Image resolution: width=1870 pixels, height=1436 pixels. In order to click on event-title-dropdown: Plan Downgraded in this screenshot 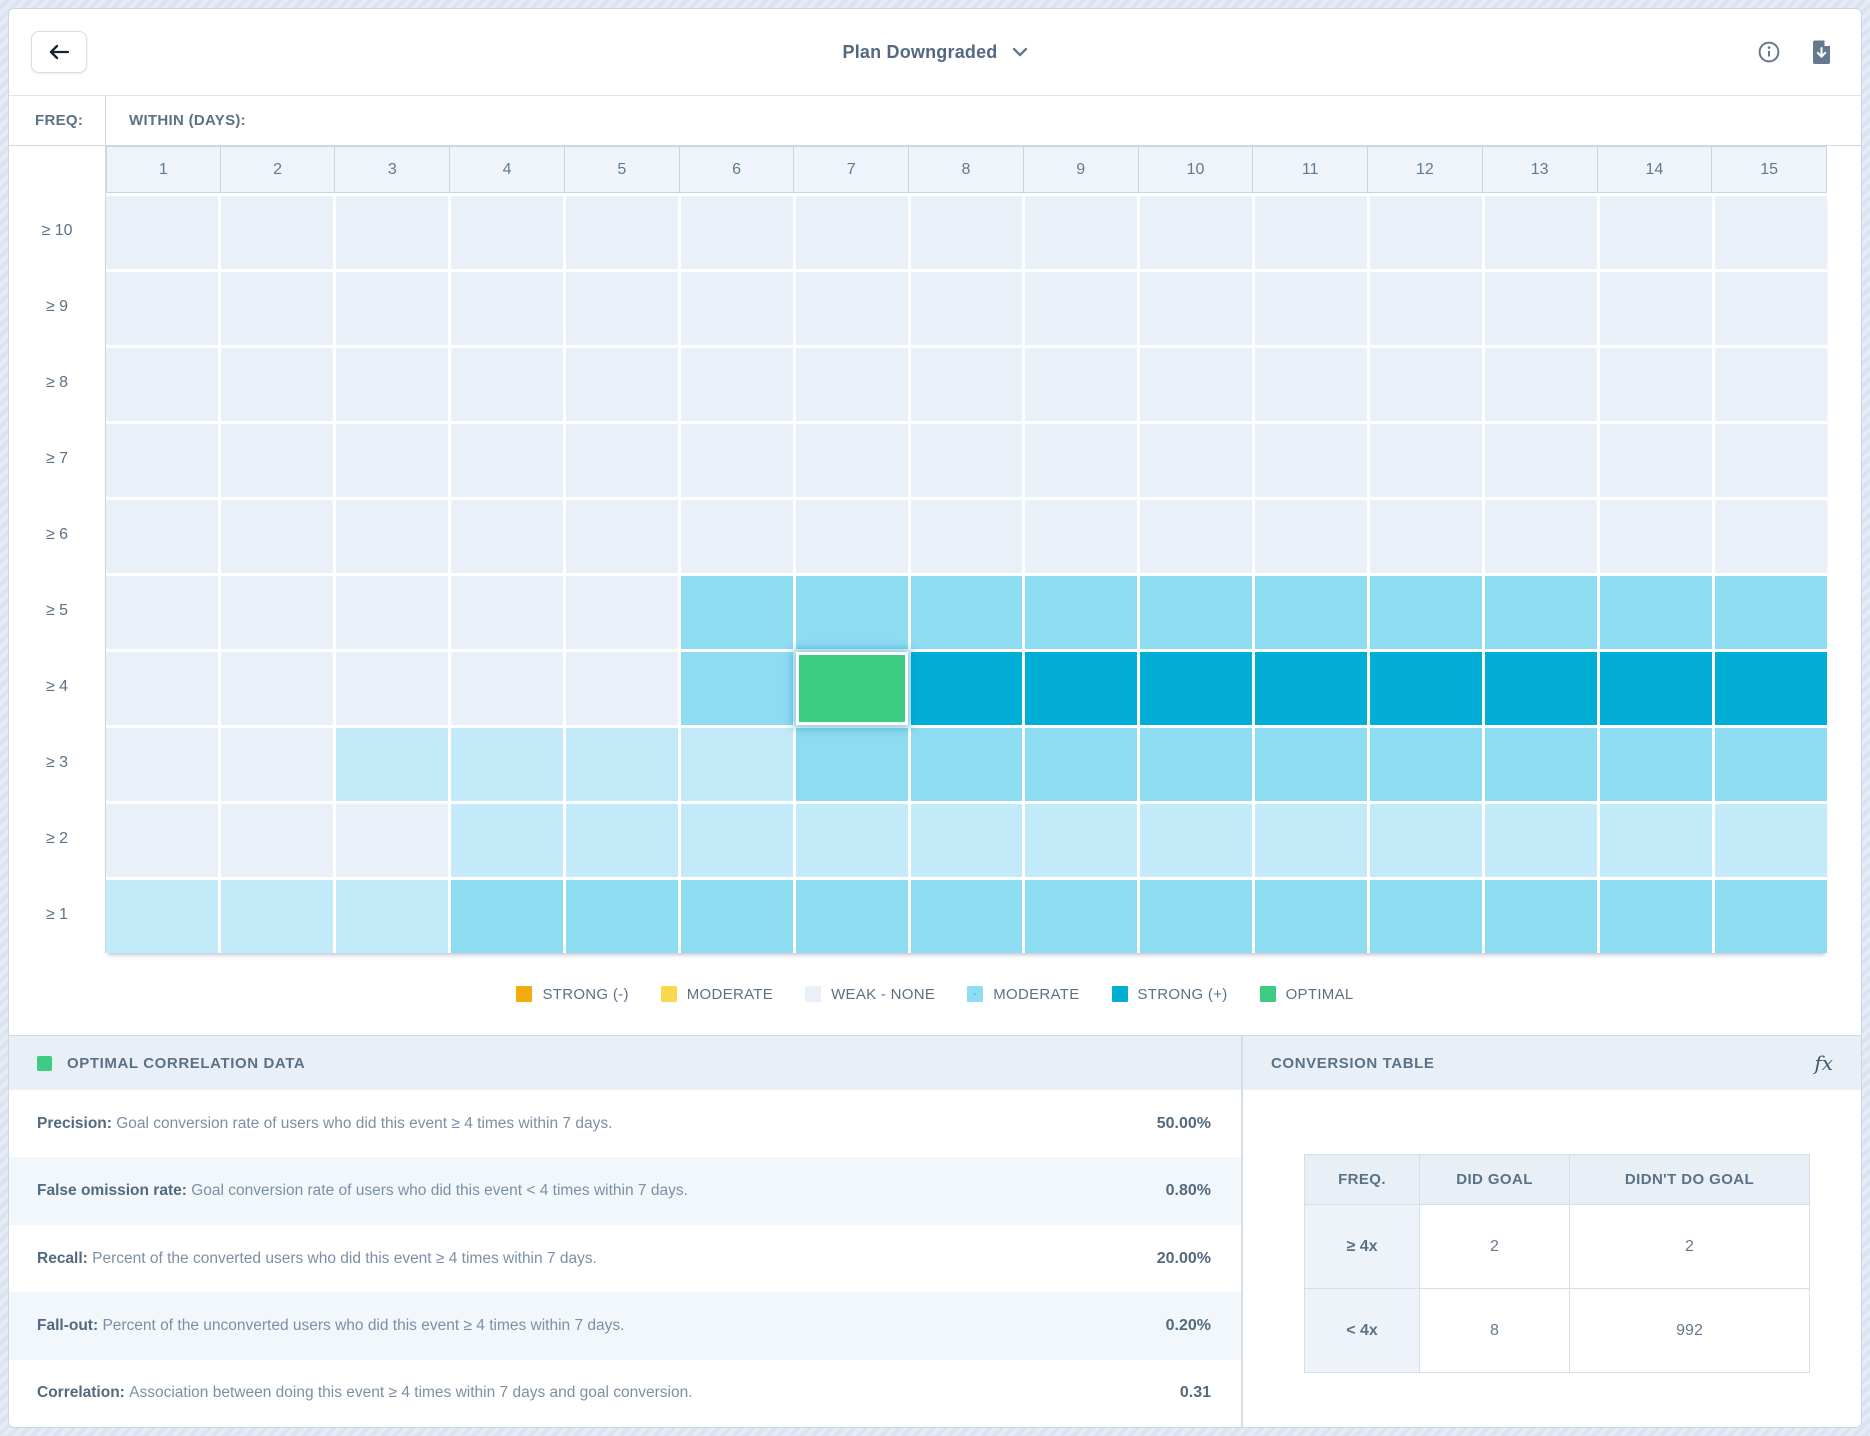, I will do `click(934, 52)`.